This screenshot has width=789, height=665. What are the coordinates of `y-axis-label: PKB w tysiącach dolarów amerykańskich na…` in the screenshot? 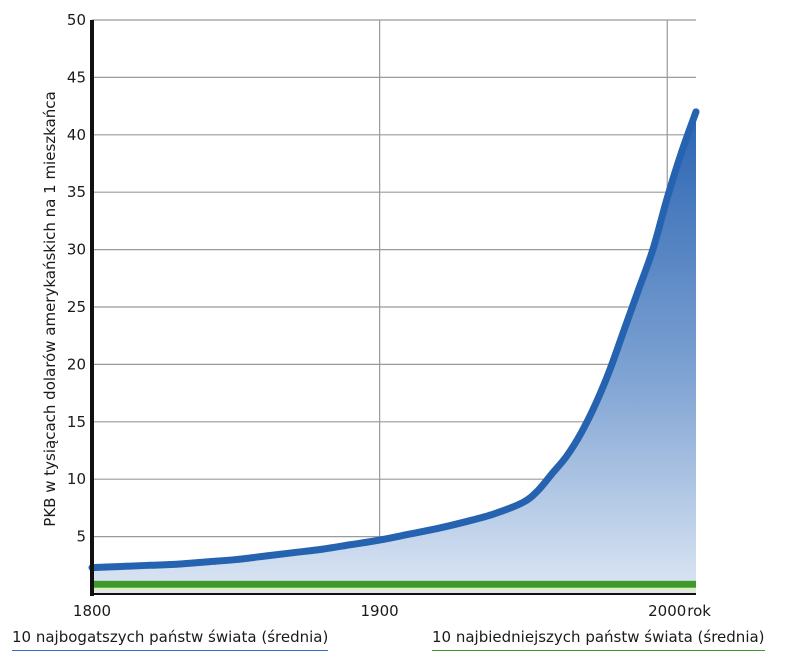 It's located at (50, 308).